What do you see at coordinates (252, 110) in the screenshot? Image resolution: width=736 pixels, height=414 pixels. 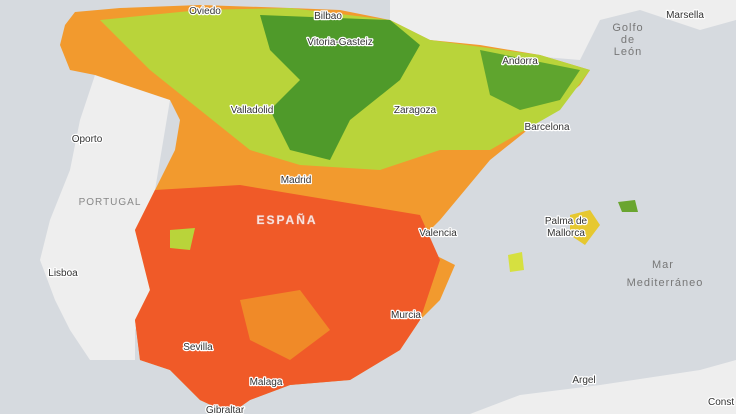 I see `city-label: Valladolid` at bounding box center [252, 110].